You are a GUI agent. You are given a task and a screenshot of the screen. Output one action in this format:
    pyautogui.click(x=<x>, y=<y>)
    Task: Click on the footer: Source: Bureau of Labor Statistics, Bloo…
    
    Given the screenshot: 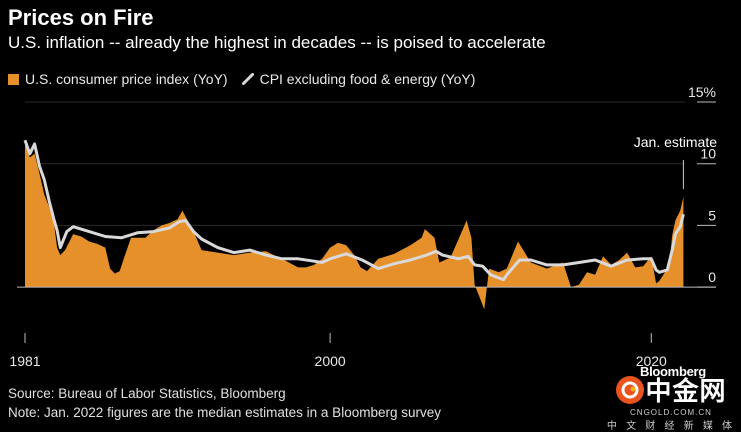 What is the action you would take?
    pyautogui.click(x=224, y=403)
    